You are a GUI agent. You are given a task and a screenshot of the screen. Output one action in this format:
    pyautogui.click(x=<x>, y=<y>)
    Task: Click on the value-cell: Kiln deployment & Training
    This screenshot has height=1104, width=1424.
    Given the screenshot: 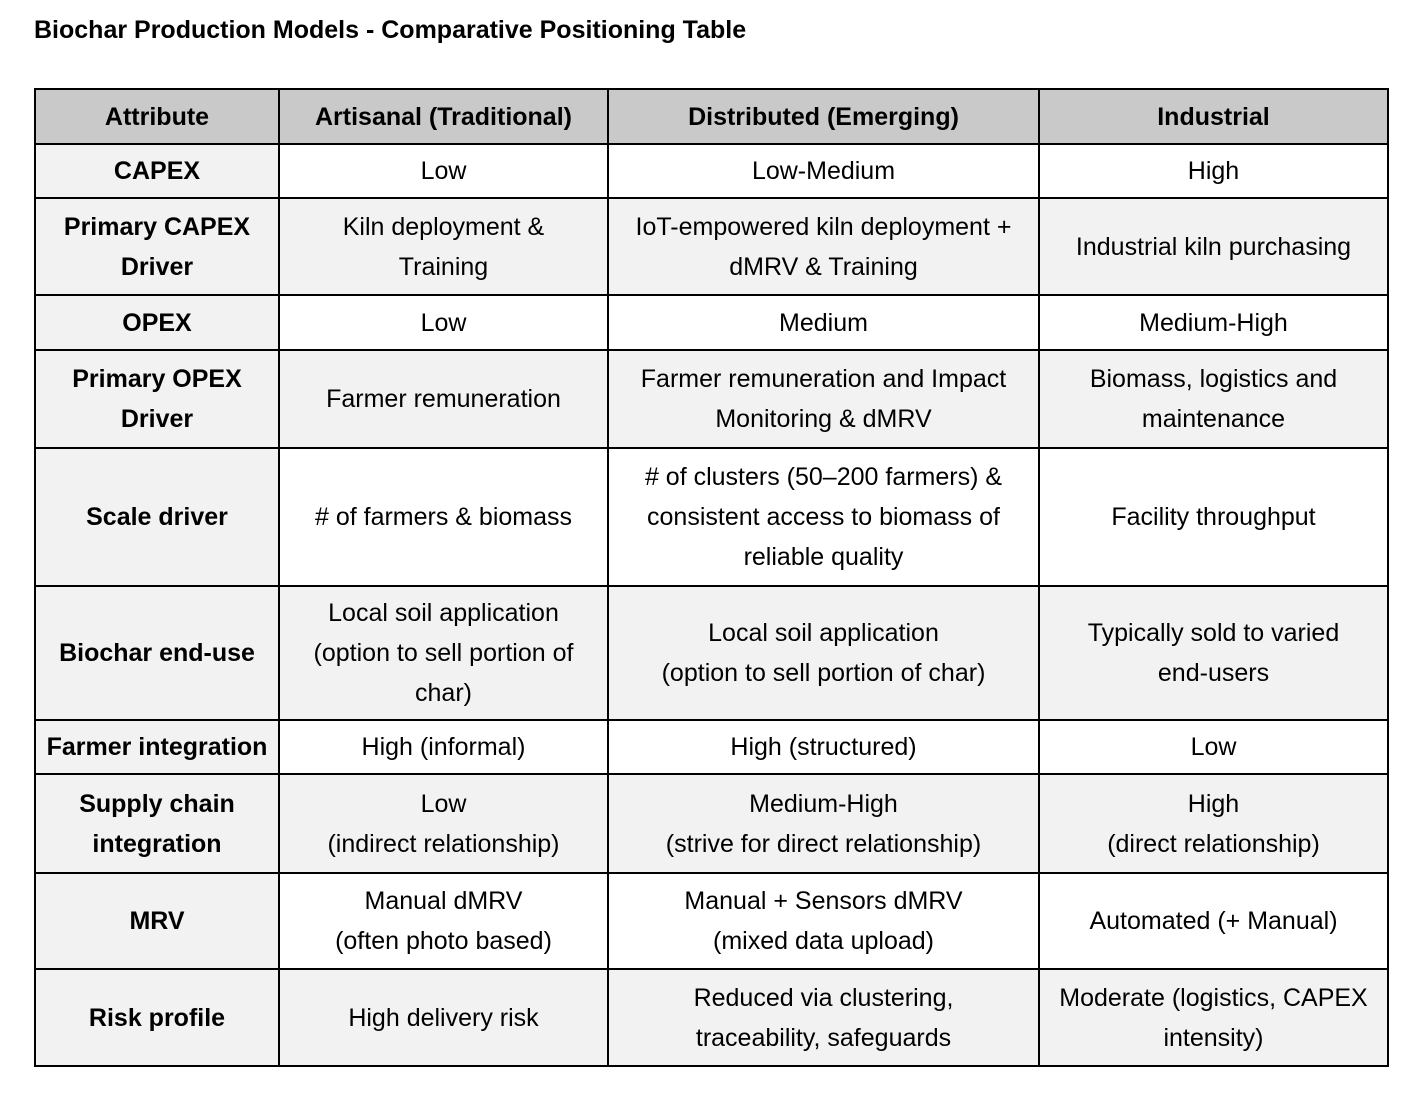 What is the action you would take?
    pyautogui.click(x=443, y=246)
    